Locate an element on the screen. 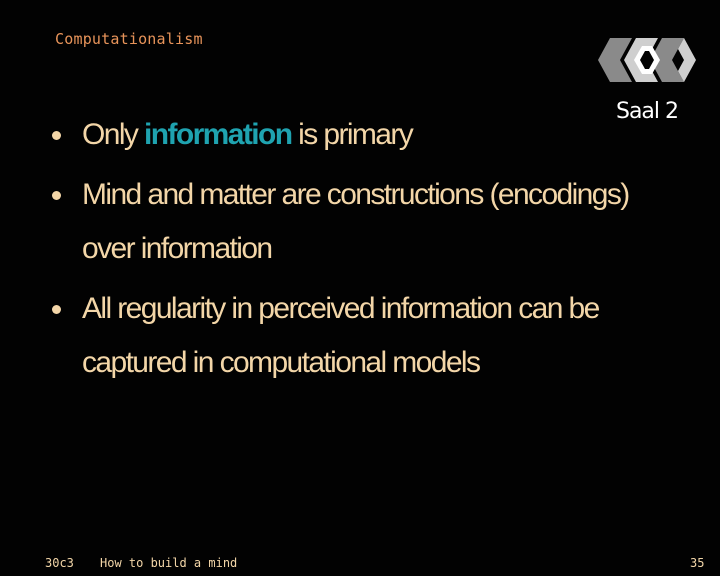 The width and height of the screenshot is (720, 576). bullet-text-end: is primary is located at coordinates (352, 134).